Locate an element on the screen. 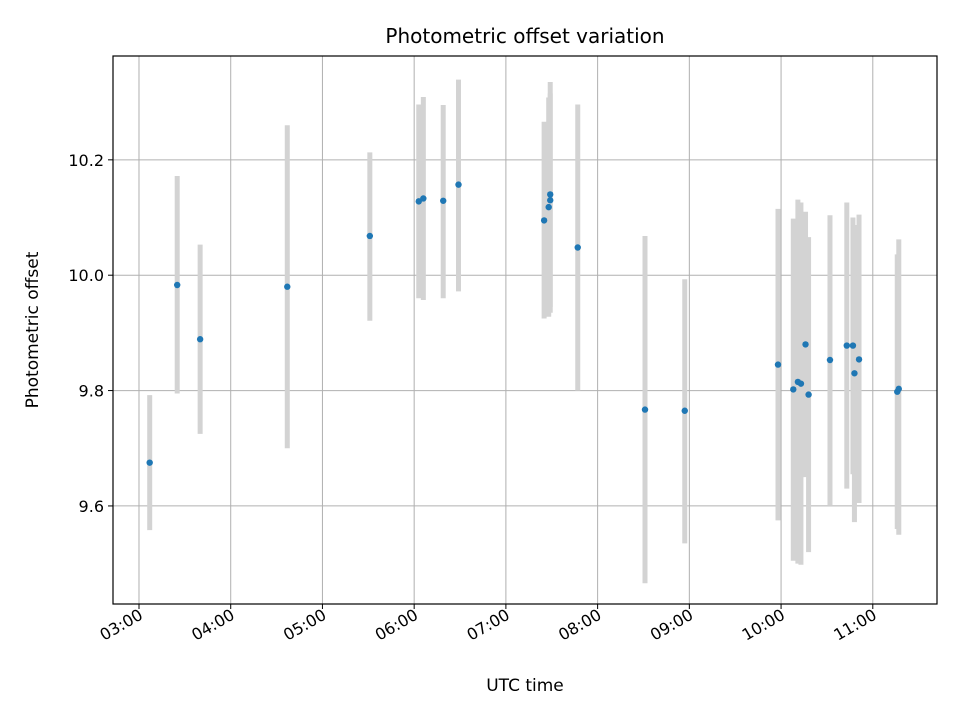 The height and width of the screenshot is (720, 960). y-tick-label: 9.8 is located at coordinates (91, 391).